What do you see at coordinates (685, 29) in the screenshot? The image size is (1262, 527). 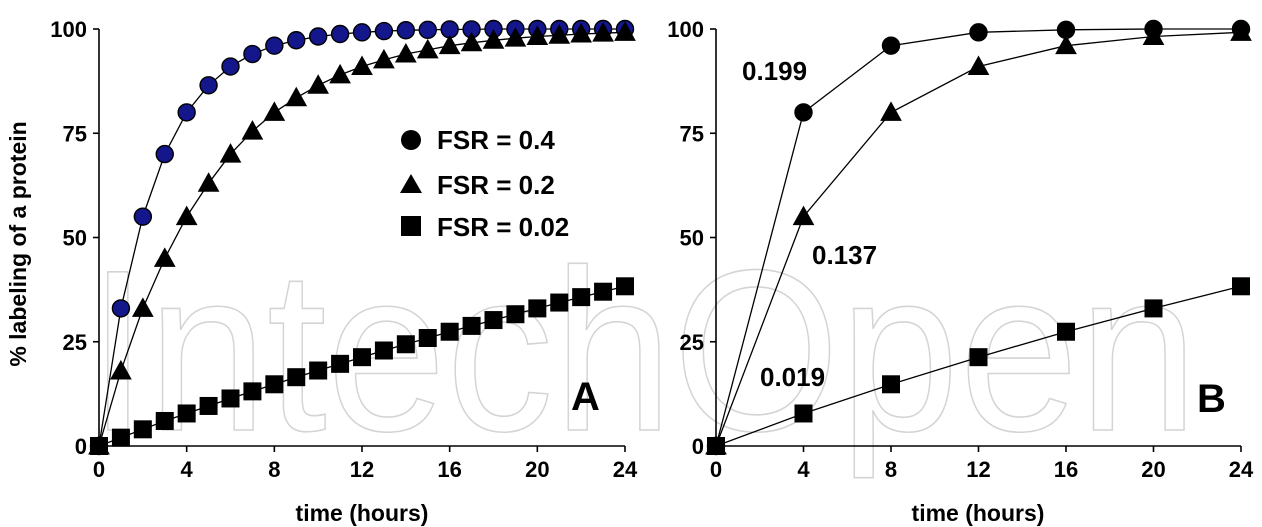 I see `panel-b-y-tick-label: 100` at bounding box center [685, 29].